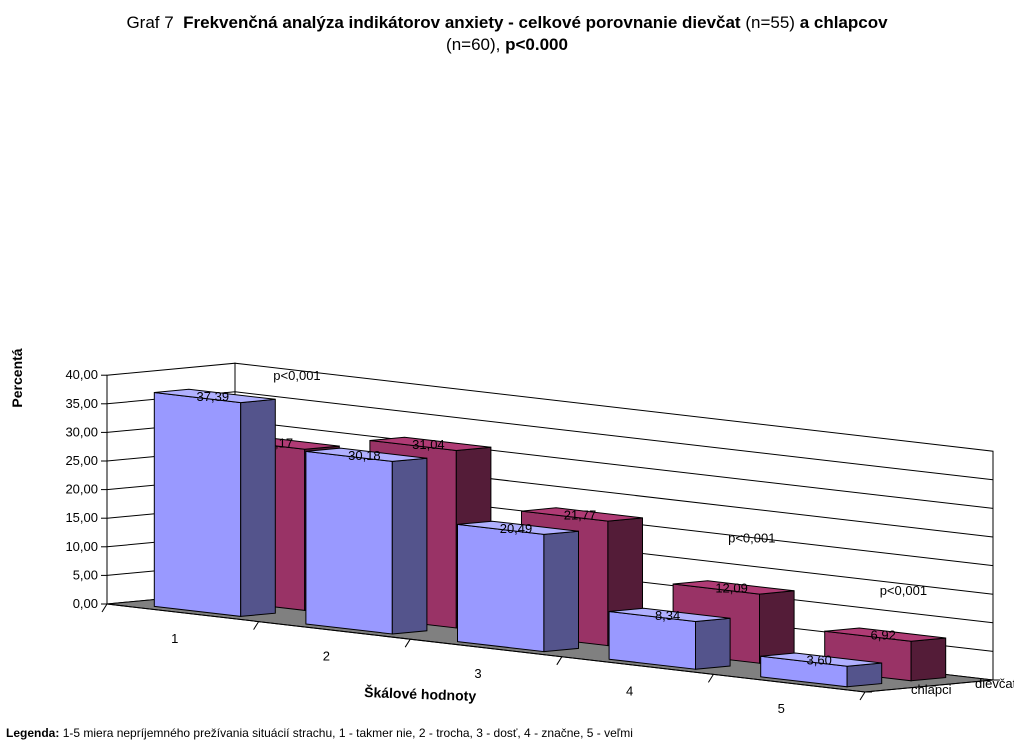  Describe the element at coordinates (81, 517) in the screenshot. I see `y-tick-label: 15,00` at that location.